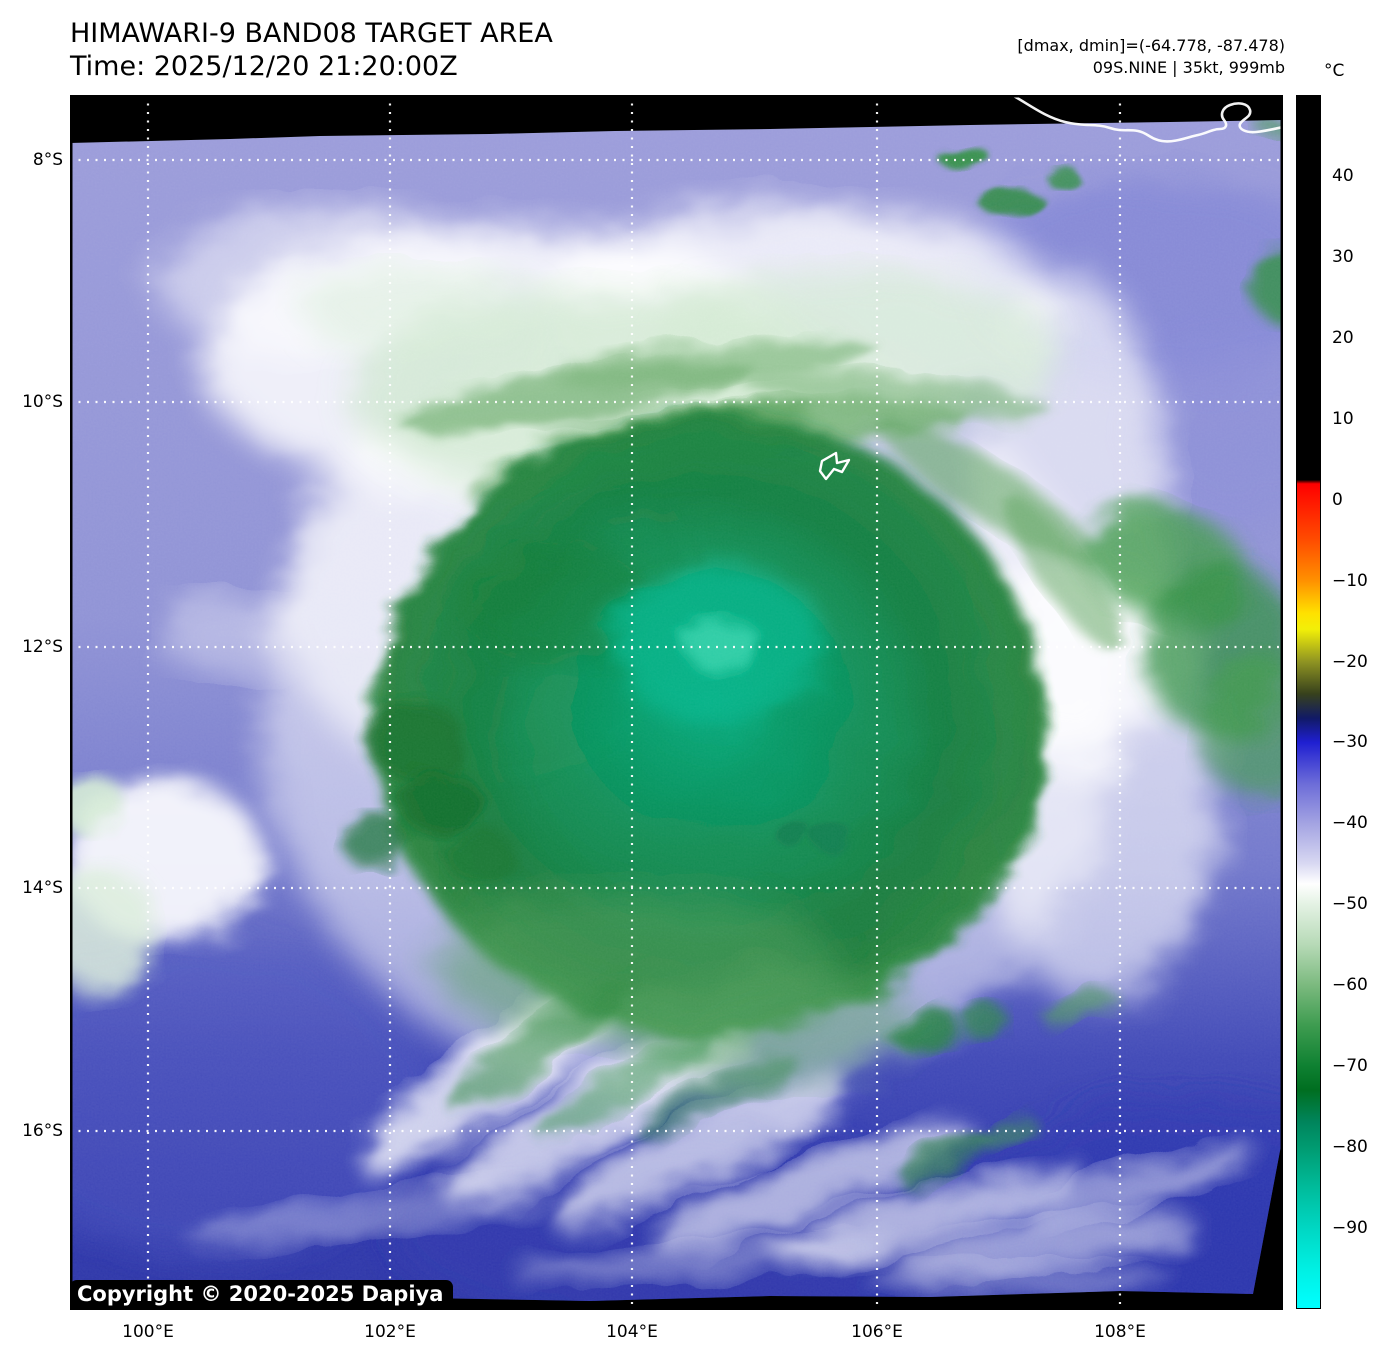  Describe the element at coordinates (148, 1332) in the screenshot. I see `x-tick-label: 100°E` at that location.